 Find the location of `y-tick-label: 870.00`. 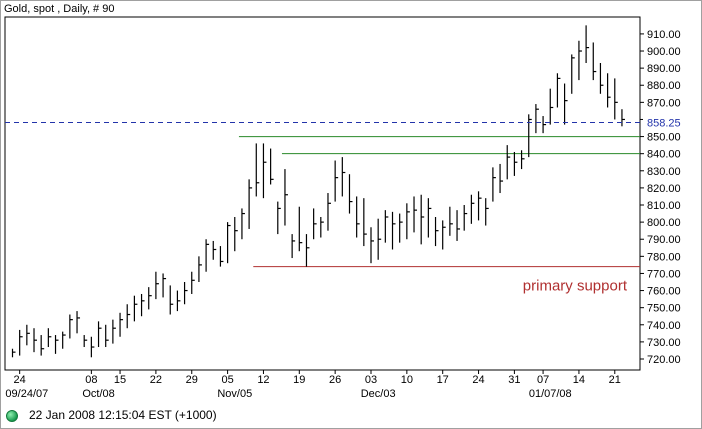

y-tick-label: 870.00 is located at coordinates (664, 103).